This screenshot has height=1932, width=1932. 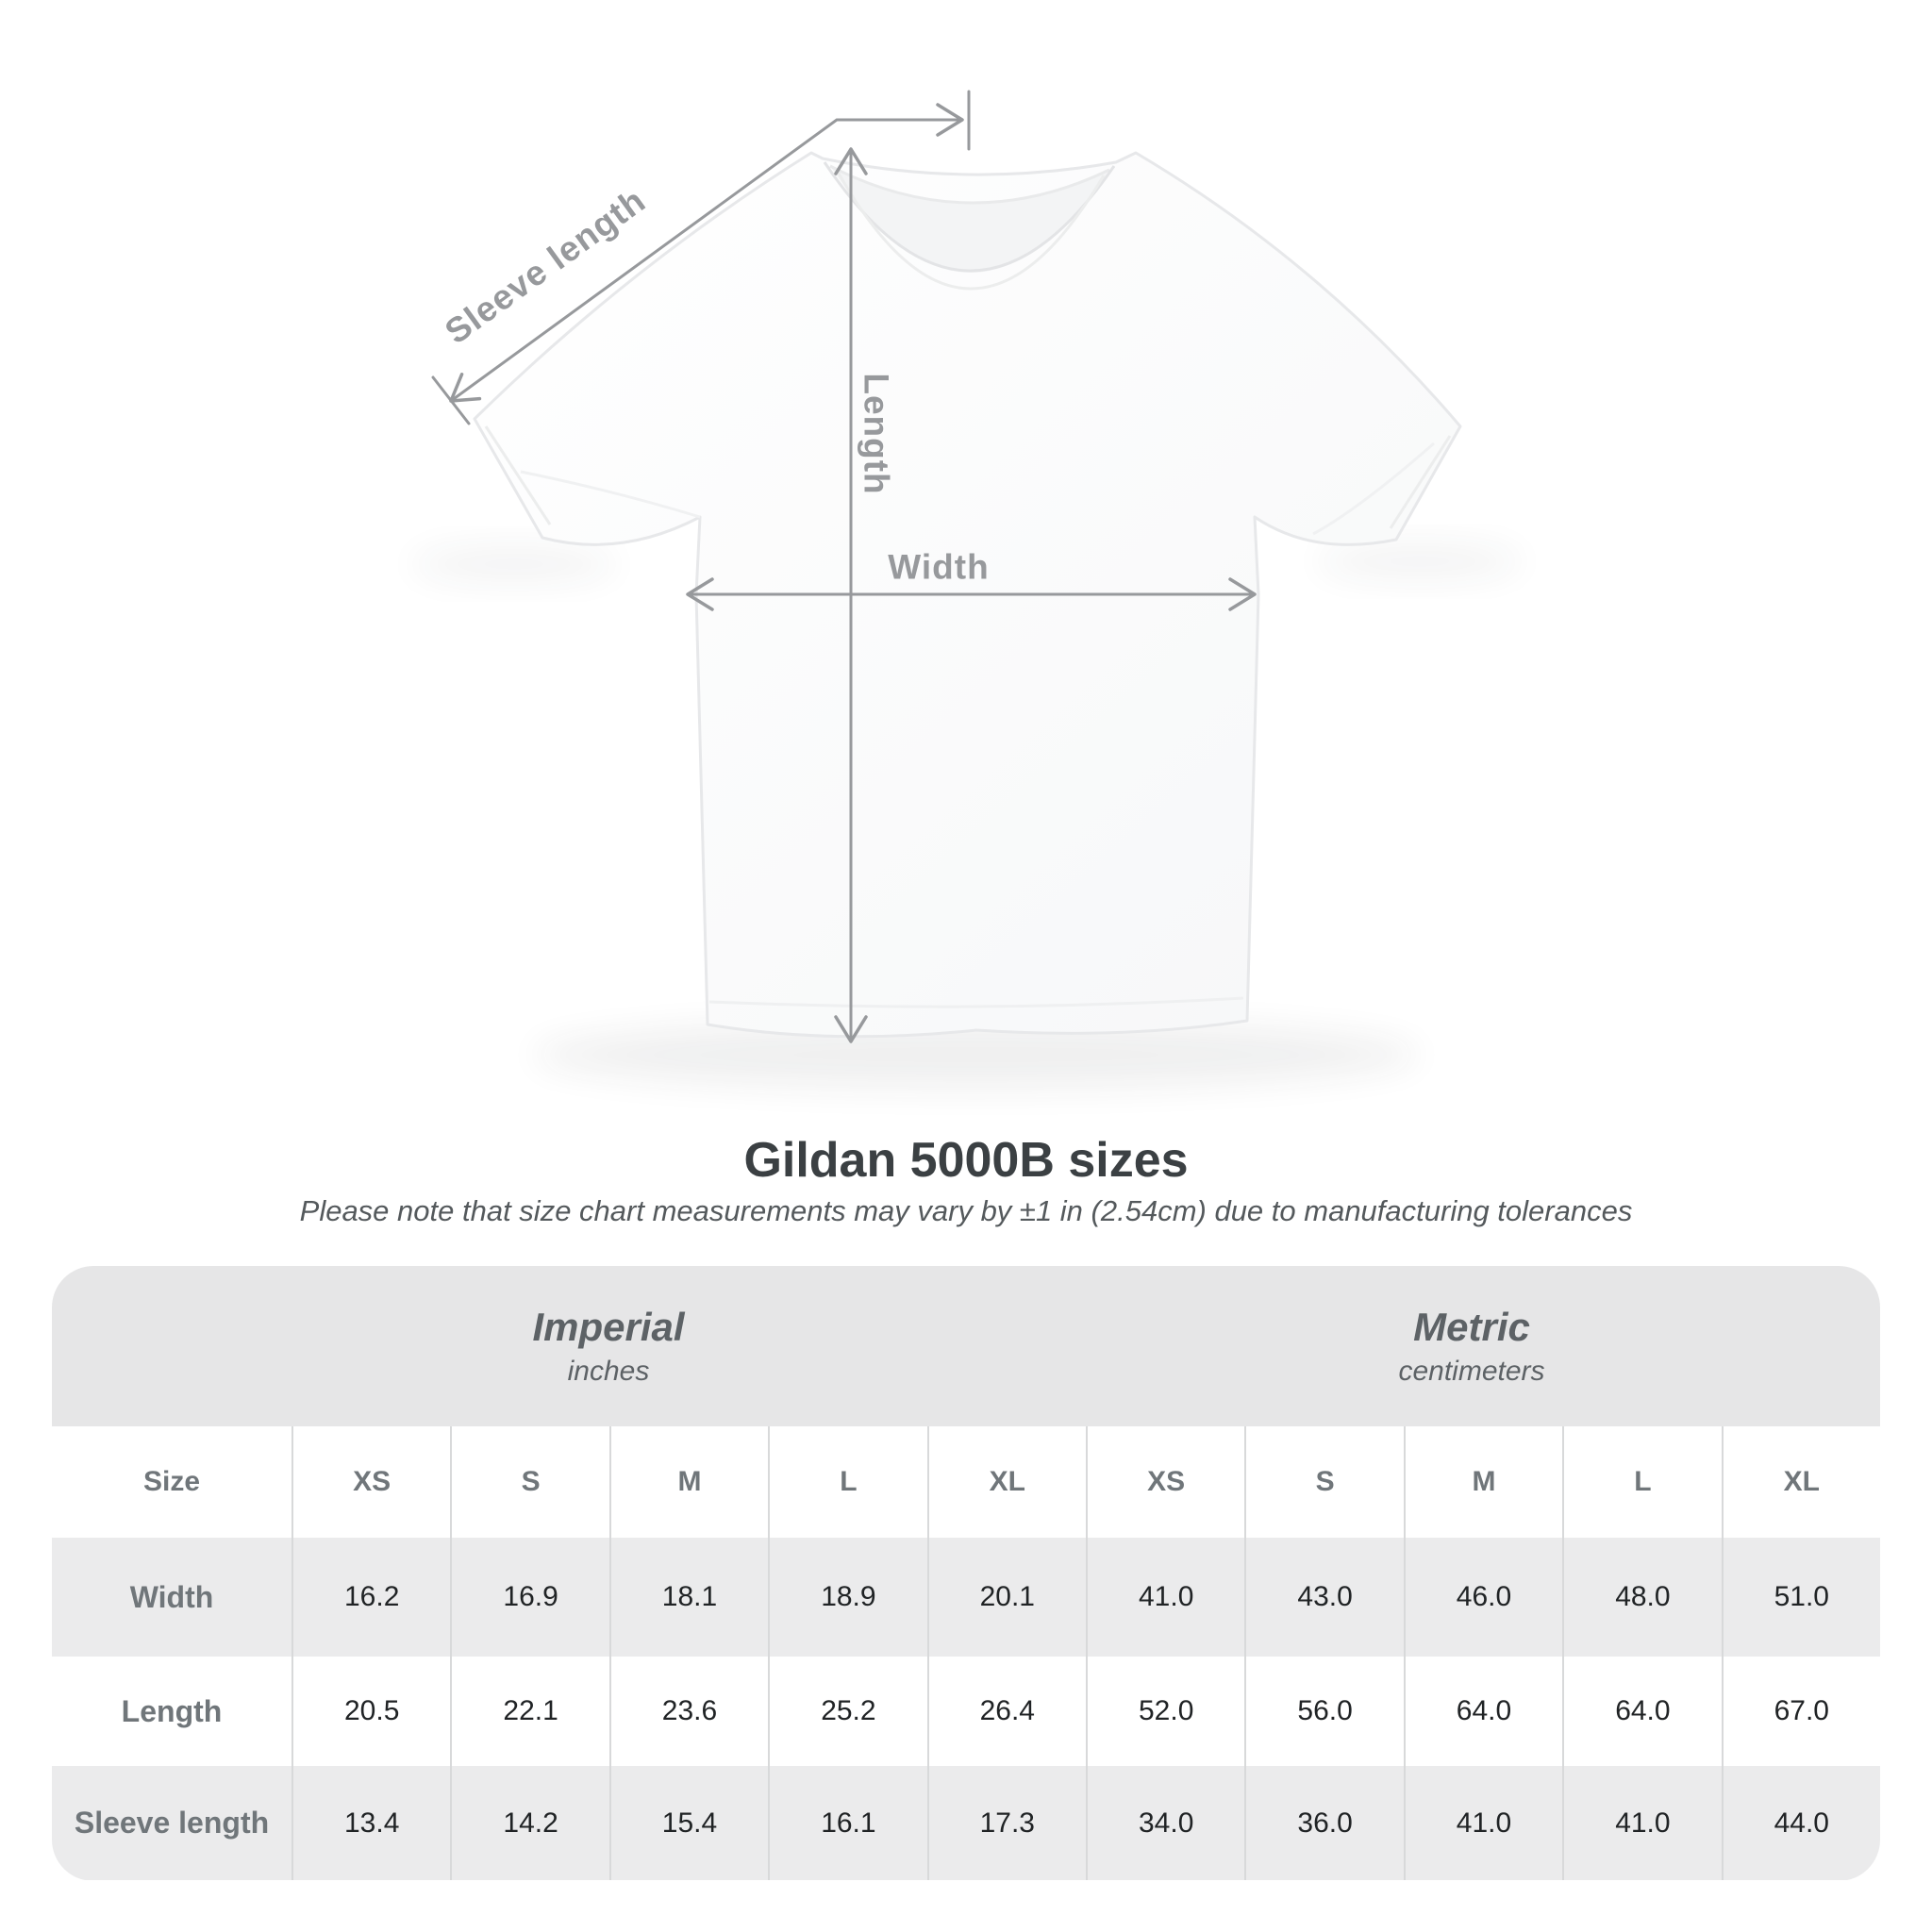 I want to click on table-value: 15.4, so click(x=688, y=1823).